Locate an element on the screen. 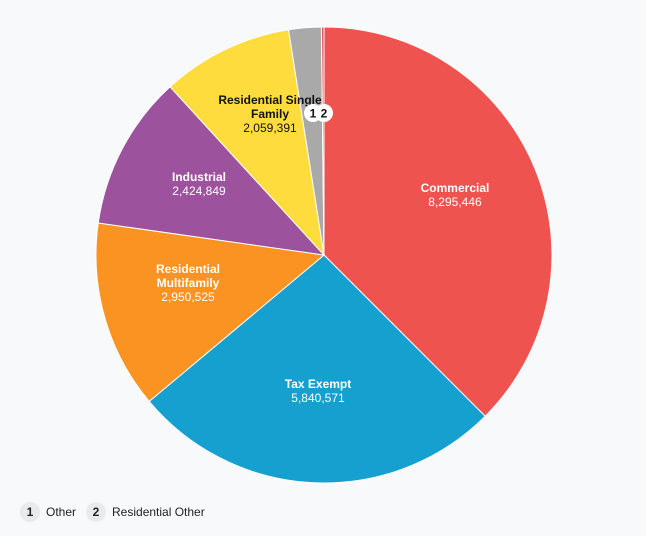  legend-badge: 2 is located at coordinates (96, 512).